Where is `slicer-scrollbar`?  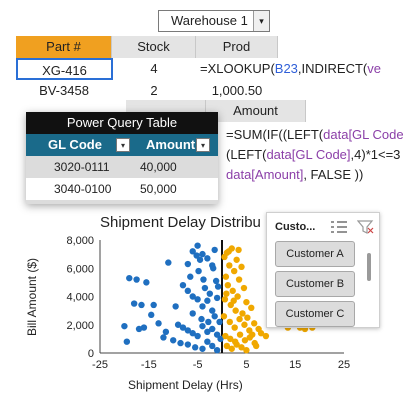 slicer-scrollbar is located at coordinates (369, 267).